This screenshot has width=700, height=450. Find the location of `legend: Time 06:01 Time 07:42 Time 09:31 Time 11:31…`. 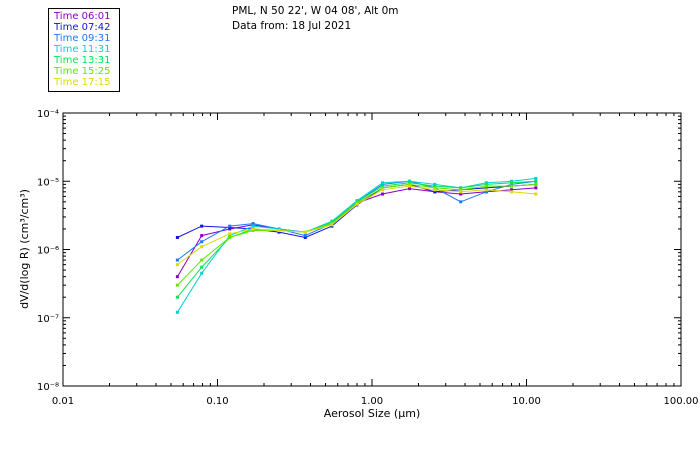

legend: Time 06:01 Time 07:42 Time 09:31 Time 11:31… is located at coordinates (84, 50).